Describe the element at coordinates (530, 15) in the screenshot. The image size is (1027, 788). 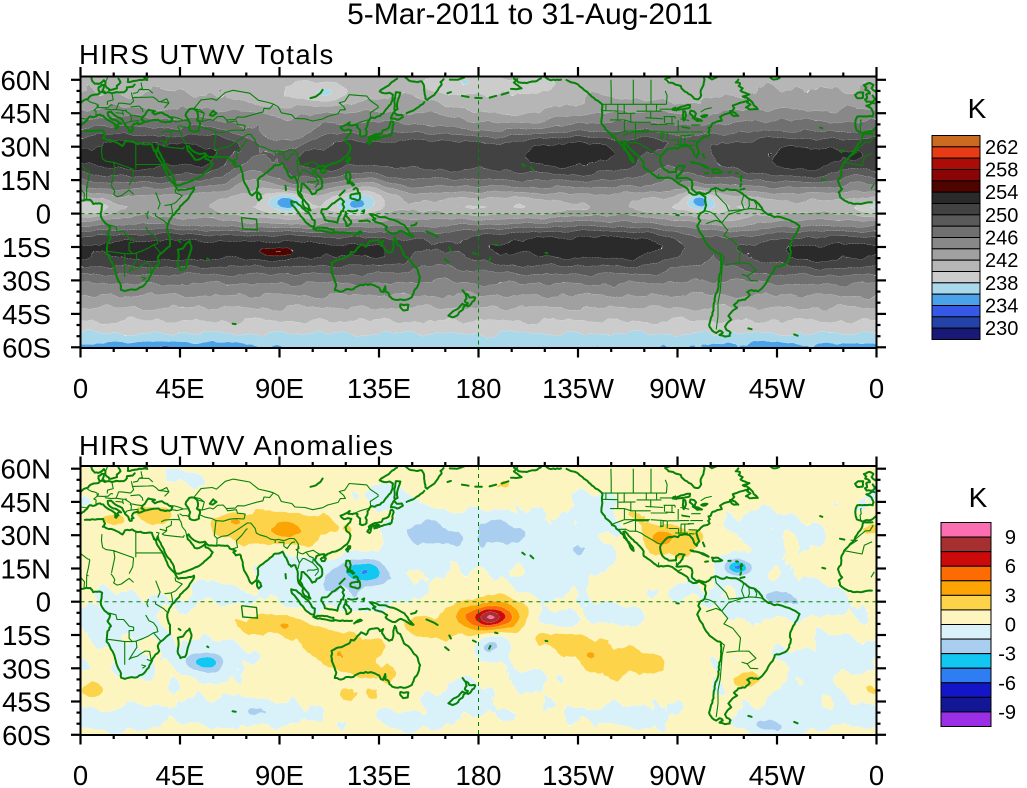
I see `svg-text: 5-Mar-2011 to 31-Aug-2011` at that location.